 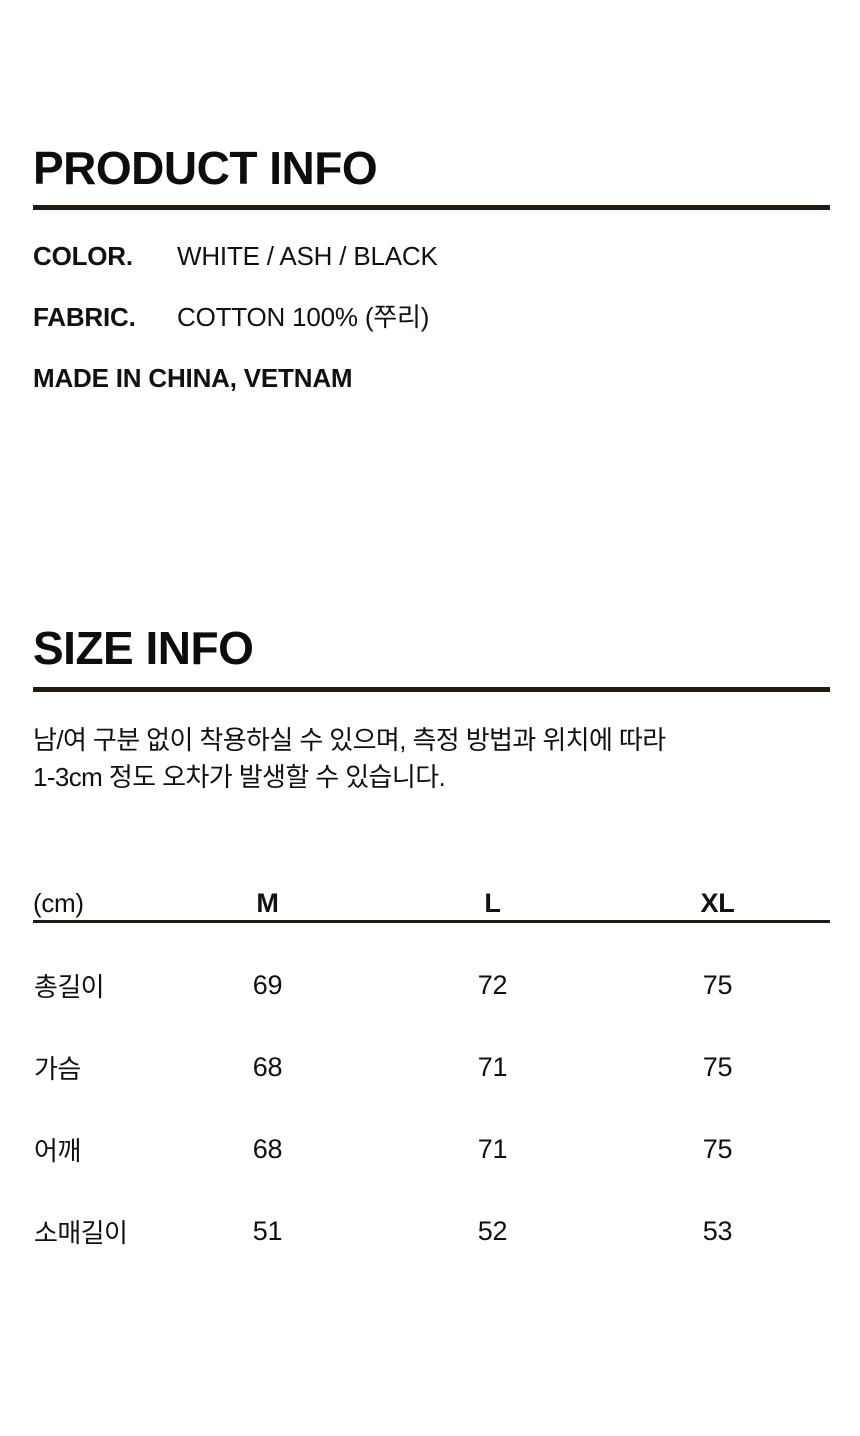 What do you see at coordinates (492, 1230) in the screenshot?
I see `cell-value: 52` at bounding box center [492, 1230].